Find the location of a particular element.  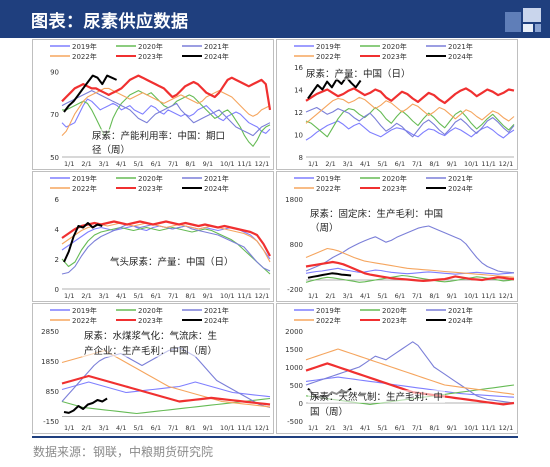

company-logo-icon is located at coordinates (523, 20).